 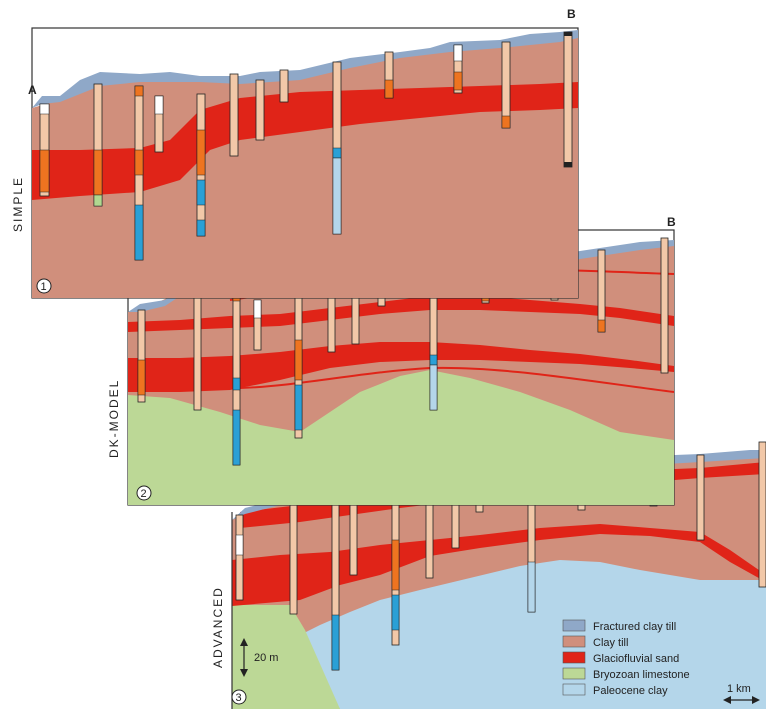 I want to click on panel3-side-label: ADVANCED, so click(x=218, y=627).